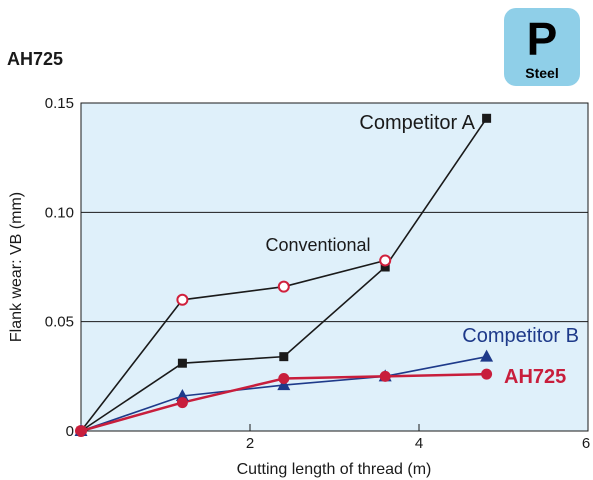 This screenshot has width=593, height=480. I want to click on series-name-label: AH725, so click(535, 377).